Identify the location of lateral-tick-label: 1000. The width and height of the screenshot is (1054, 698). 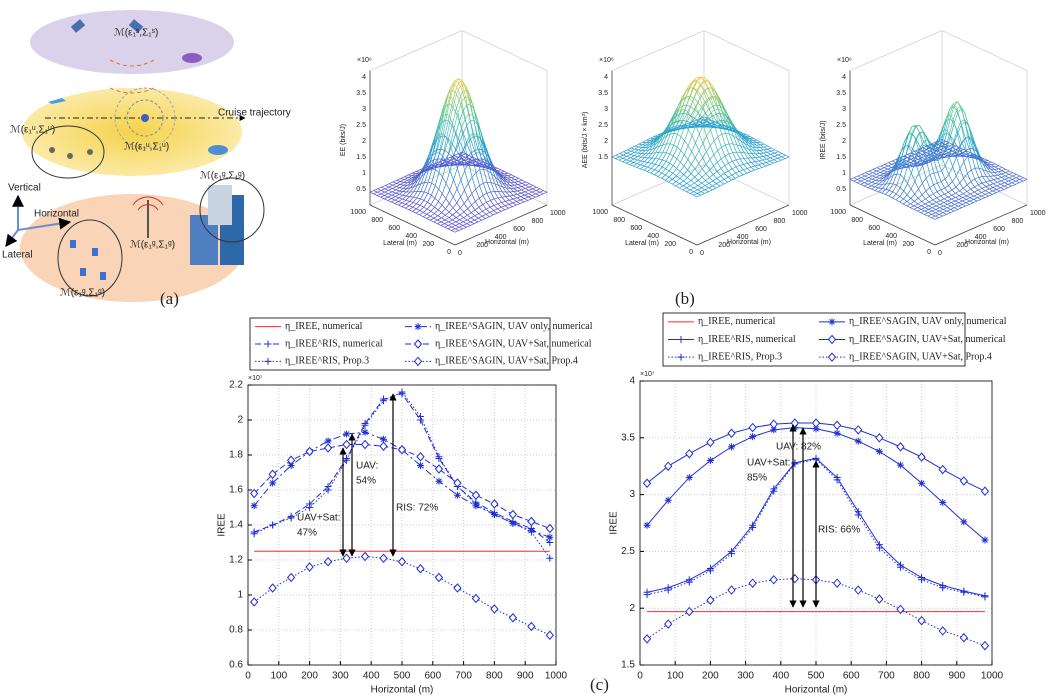
(600, 212).